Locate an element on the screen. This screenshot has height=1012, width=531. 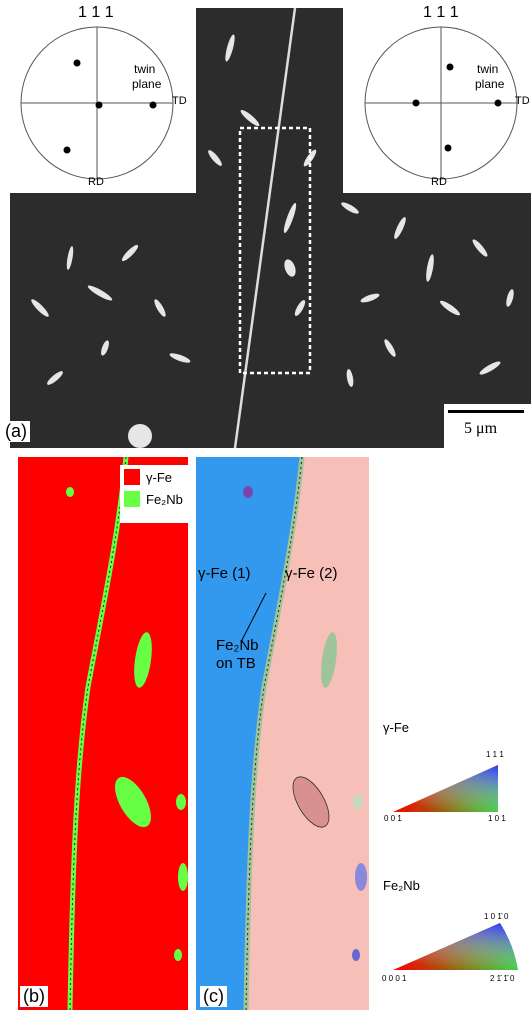
ipf-fe2nb-title: Fe₂Nb is located at coordinates (401, 885).